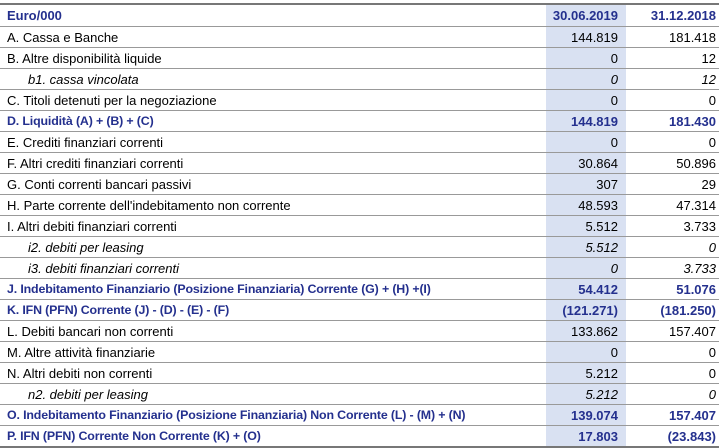 The image size is (720, 448). What do you see at coordinates (586, 289) in the screenshot?
I see `value-30-06-2019: 54.412` at bounding box center [586, 289].